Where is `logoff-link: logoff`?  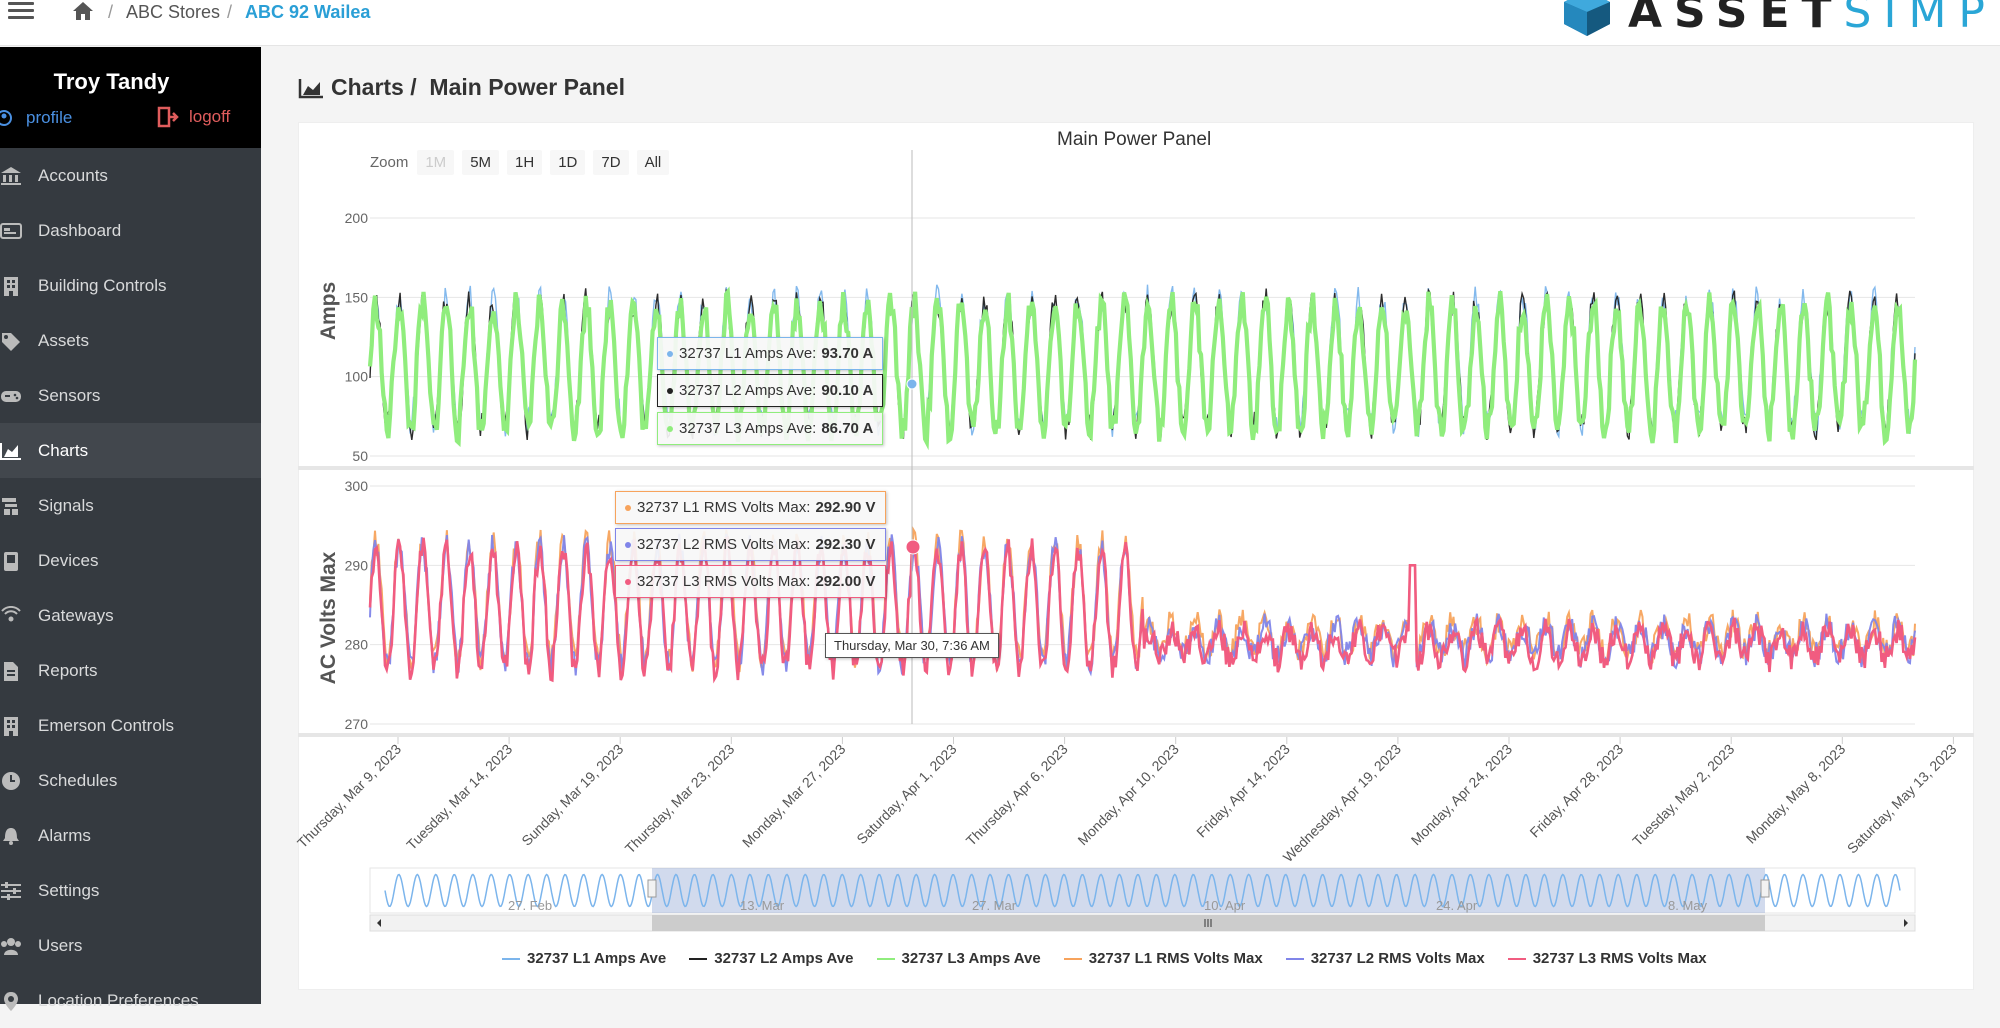
logoff-link: logoff is located at coordinates (193, 117).